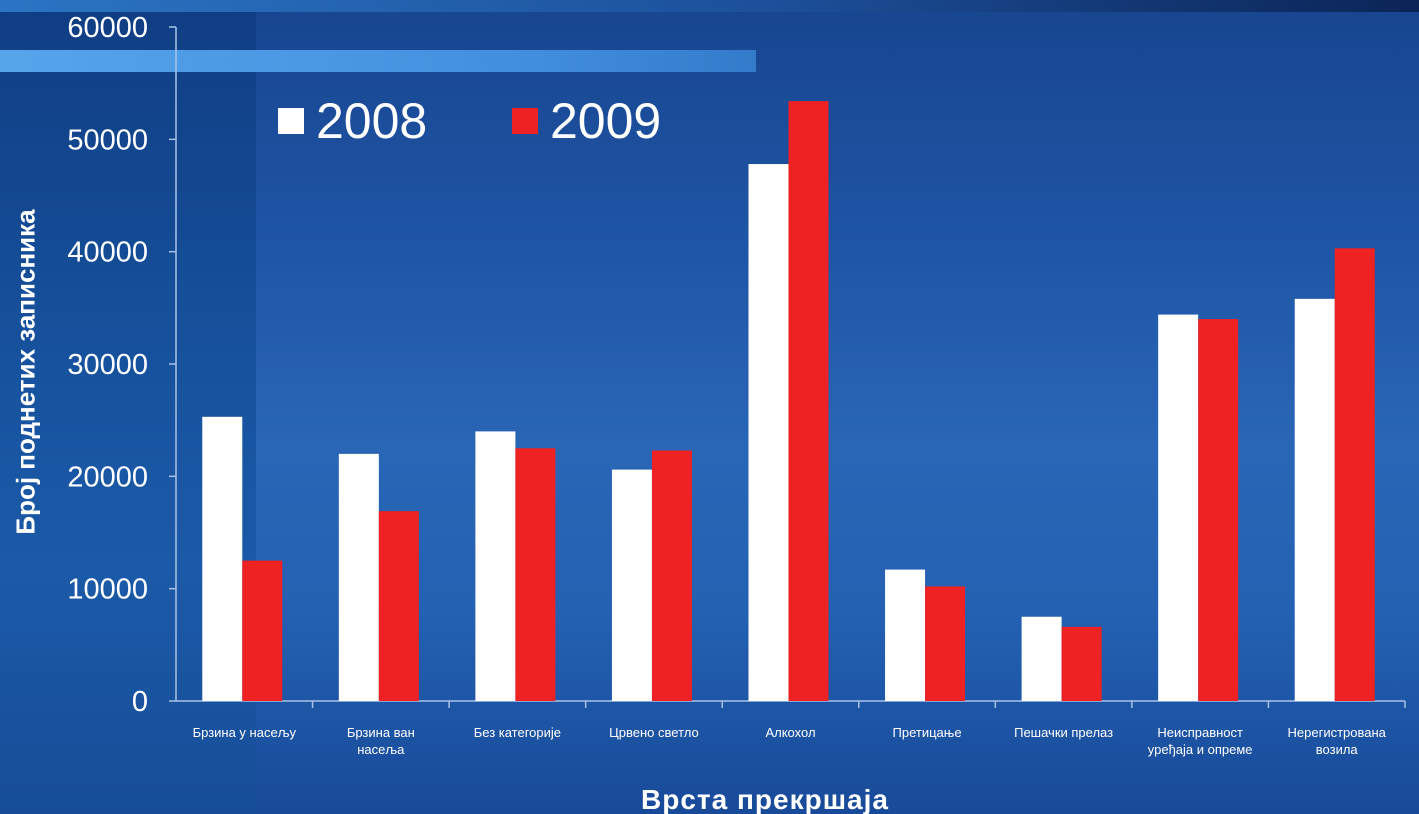 The image size is (1419, 814). Describe the element at coordinates (517, 732) in the screenshot. I see `x-tick-label: Без категорије` at that location.